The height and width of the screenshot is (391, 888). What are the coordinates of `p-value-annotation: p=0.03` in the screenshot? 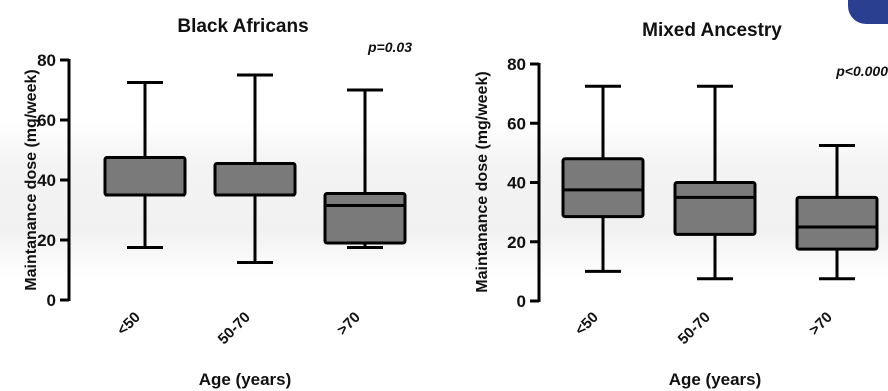 It's located at (389, 47).